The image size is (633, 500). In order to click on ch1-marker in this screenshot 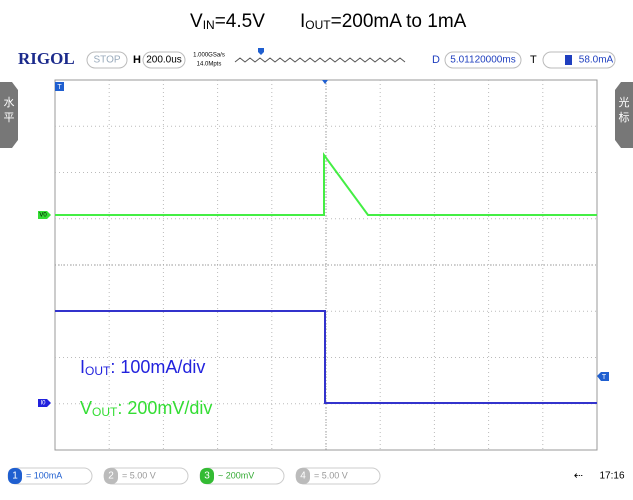, I will do `click(44, 403)`.